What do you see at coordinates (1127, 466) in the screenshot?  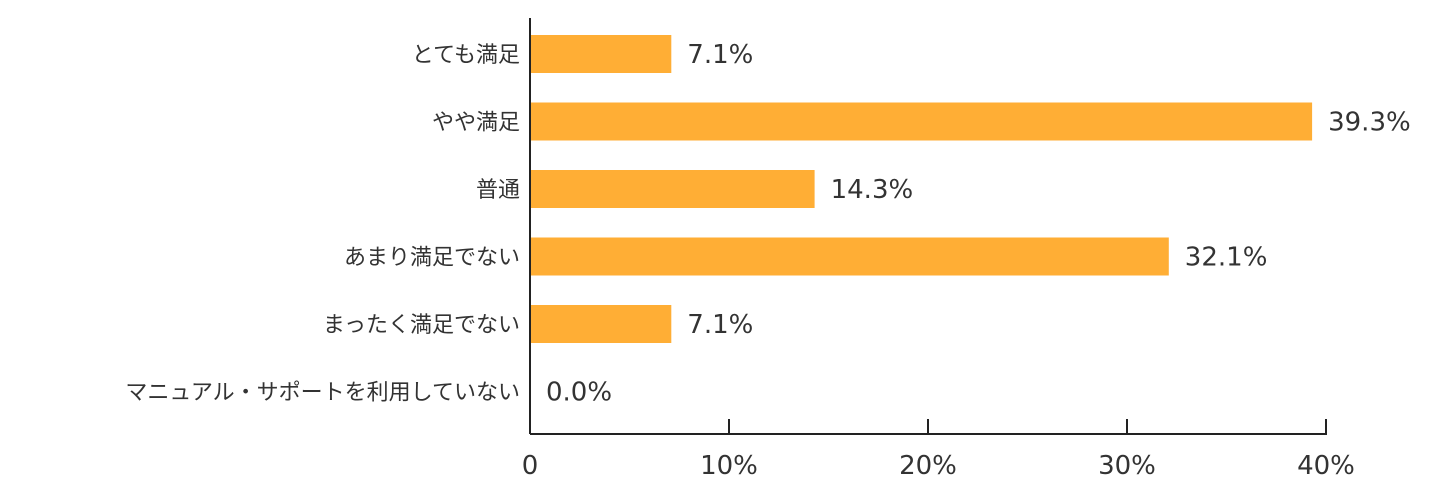 I see `x-tick-label: 30%` at bounding box center [1127, 466].